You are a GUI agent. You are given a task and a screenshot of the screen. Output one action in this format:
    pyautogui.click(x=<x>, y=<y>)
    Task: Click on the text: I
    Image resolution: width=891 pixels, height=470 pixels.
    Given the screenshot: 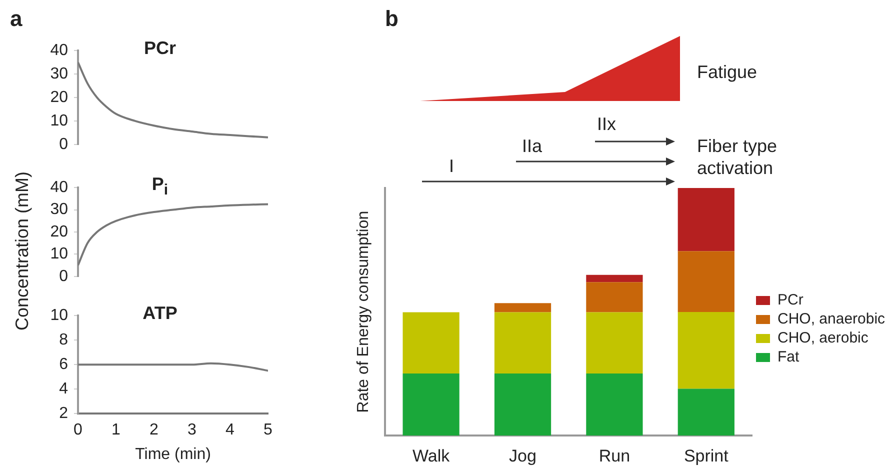 What is the action you would take?
    pyautogui.click(x=451, y=166)
    